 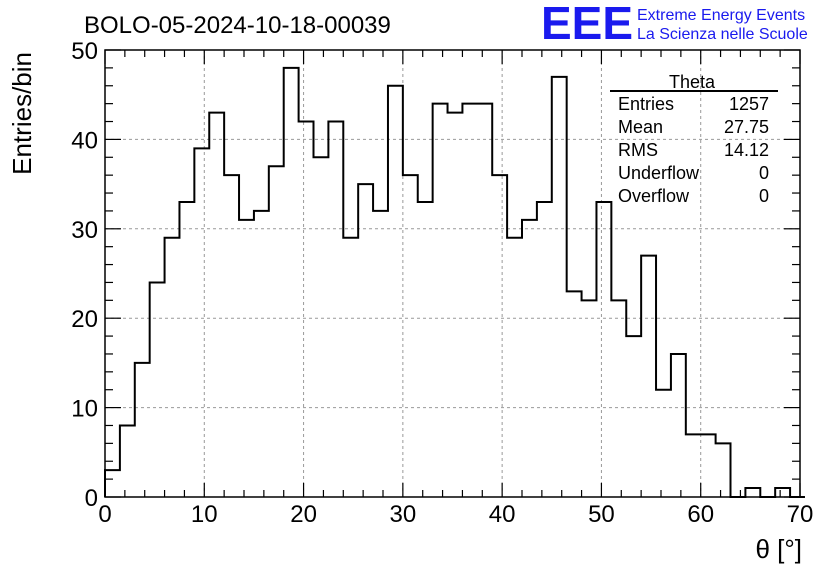 I want to click on stats-value: 14.12, so click(x=746, y=150).